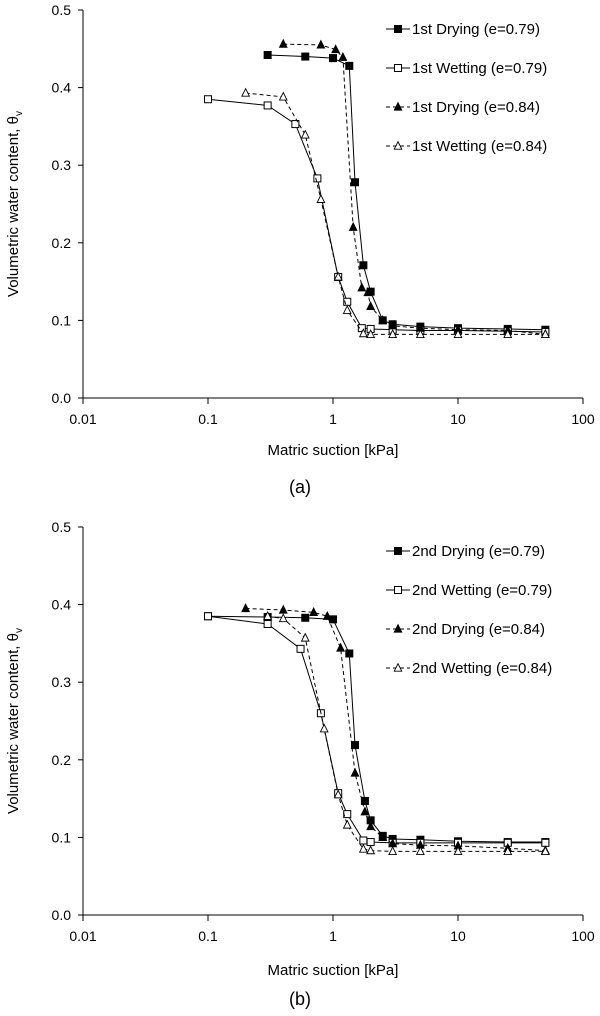  I want to click on chart-a-series-1-line, so click(406, 192).